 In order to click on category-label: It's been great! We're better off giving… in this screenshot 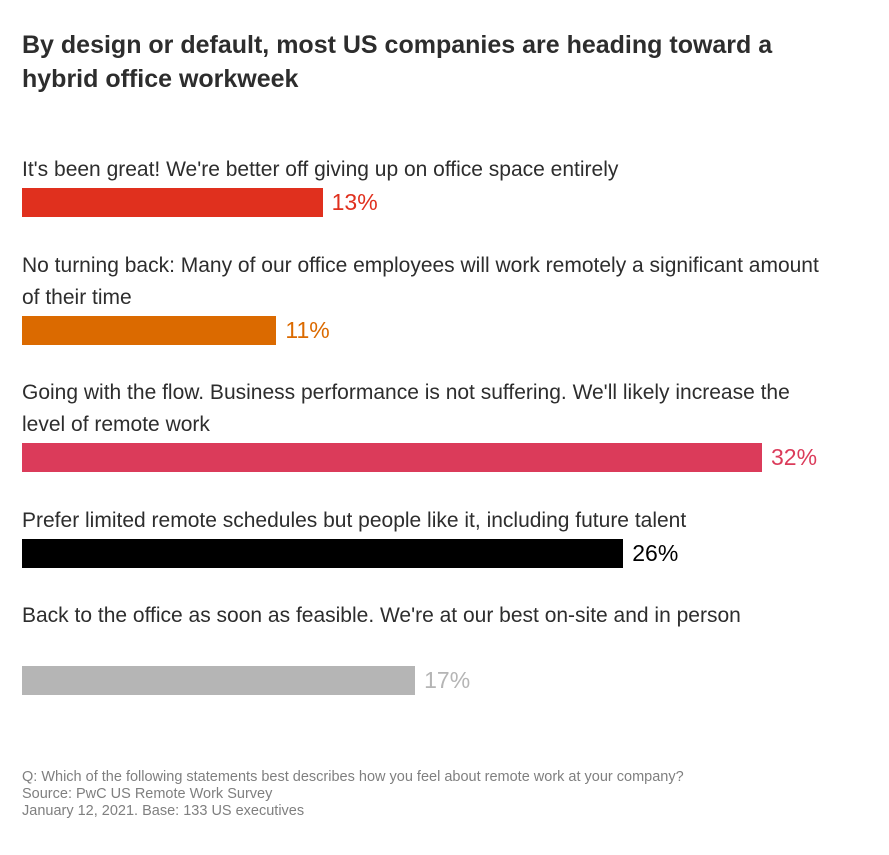, I will do `click(320, 169)`.